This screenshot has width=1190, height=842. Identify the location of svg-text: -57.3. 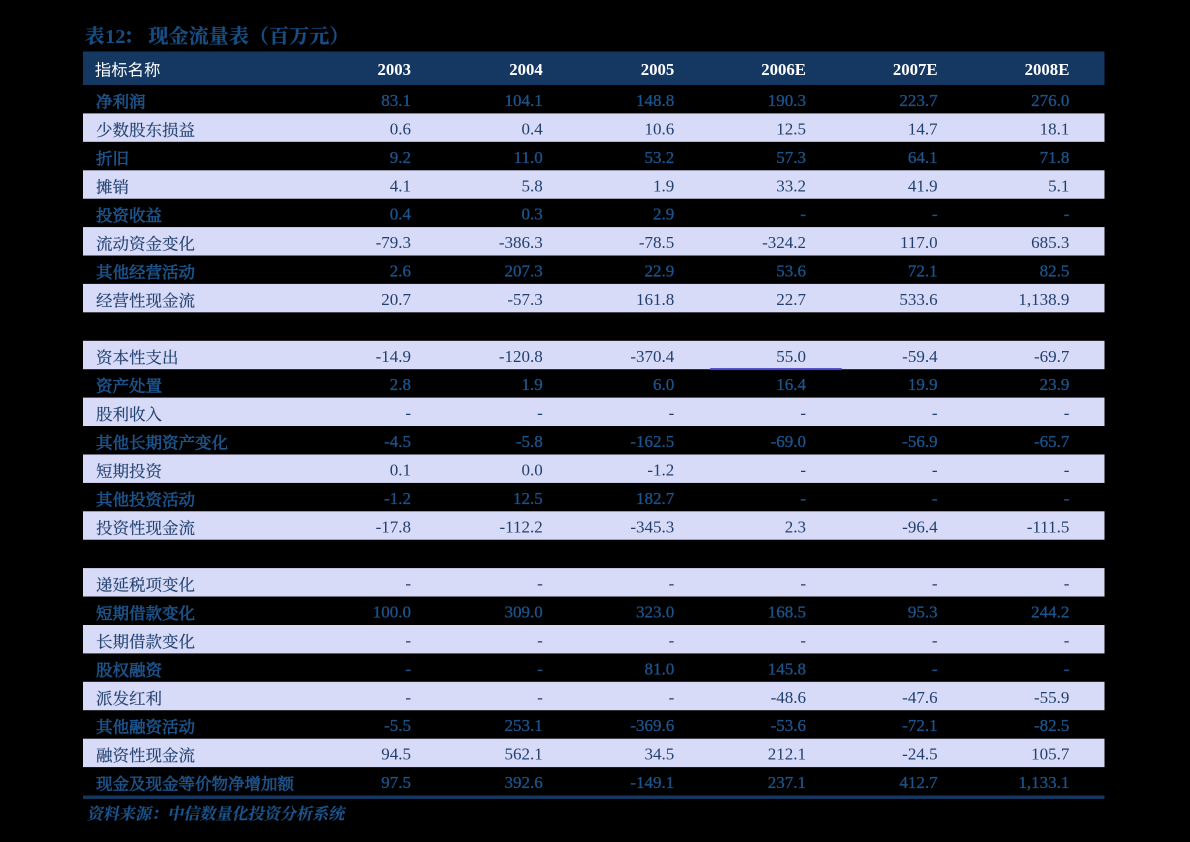
(524, 299).